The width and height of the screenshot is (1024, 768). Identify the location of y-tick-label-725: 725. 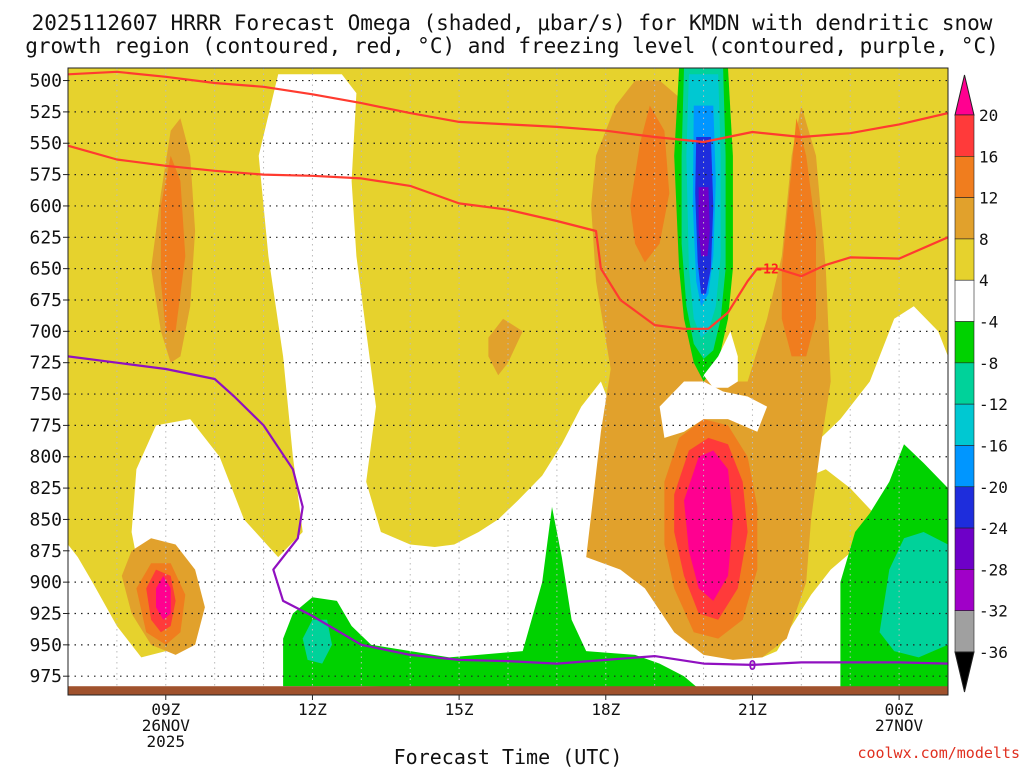
(45, 363).